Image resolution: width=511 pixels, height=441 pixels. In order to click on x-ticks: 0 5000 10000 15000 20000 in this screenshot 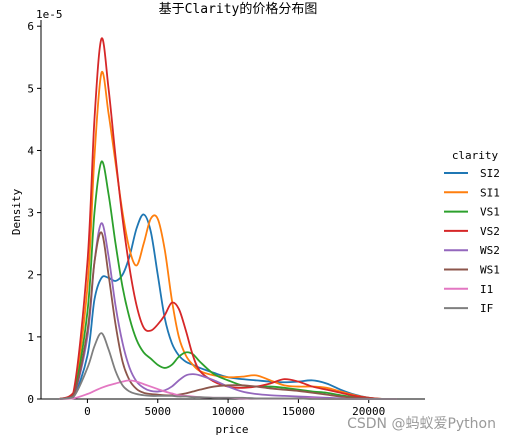, I will do `click(234, 408)`.